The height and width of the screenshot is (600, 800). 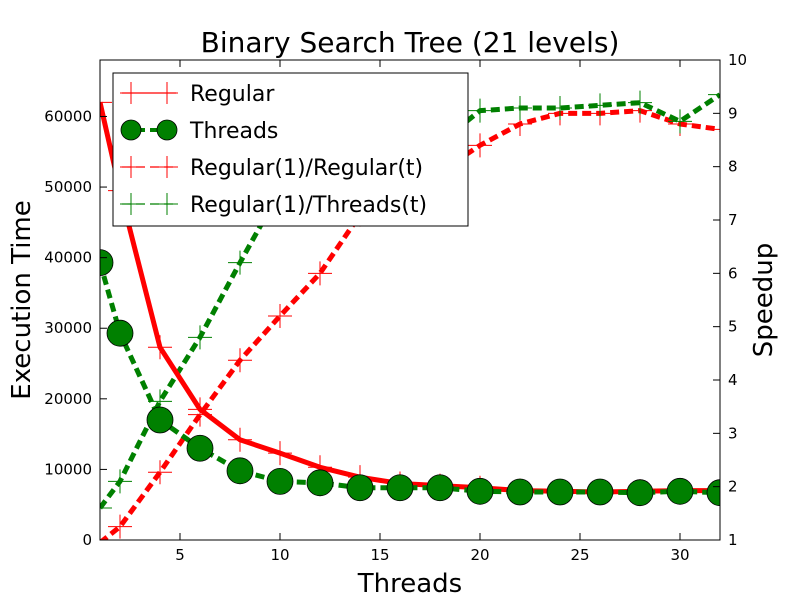 I want to click on y2-tick-label: 6, so click(x=733, y=273).